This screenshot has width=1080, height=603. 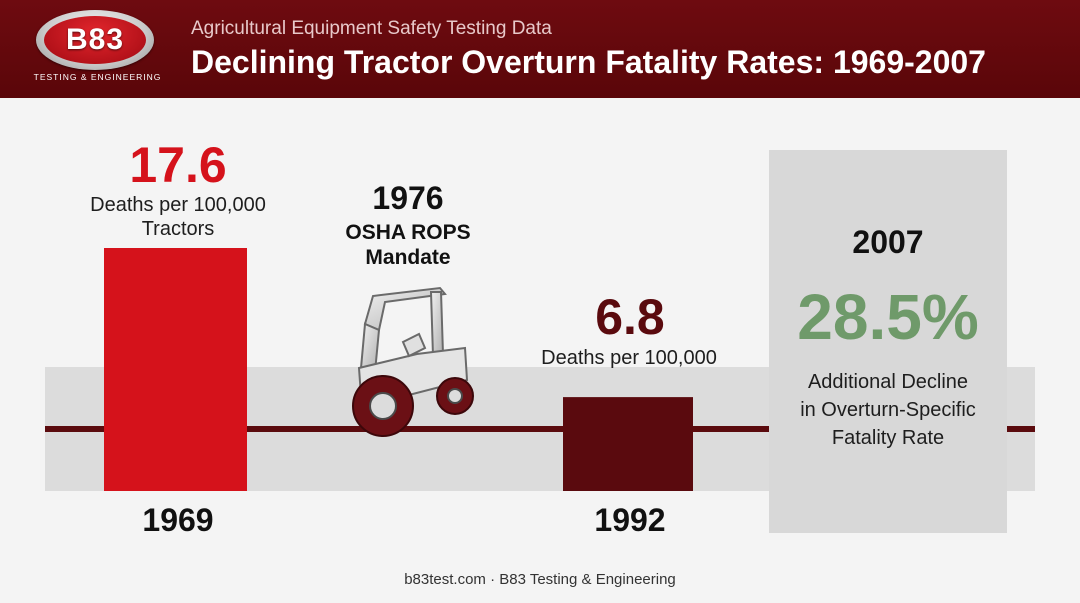 What do you see at coordinates (540, 579) in the screenshot?
I see `footer-credit: b83test.com · B83 Testing & Engineering` at bounding box center [540, 579].